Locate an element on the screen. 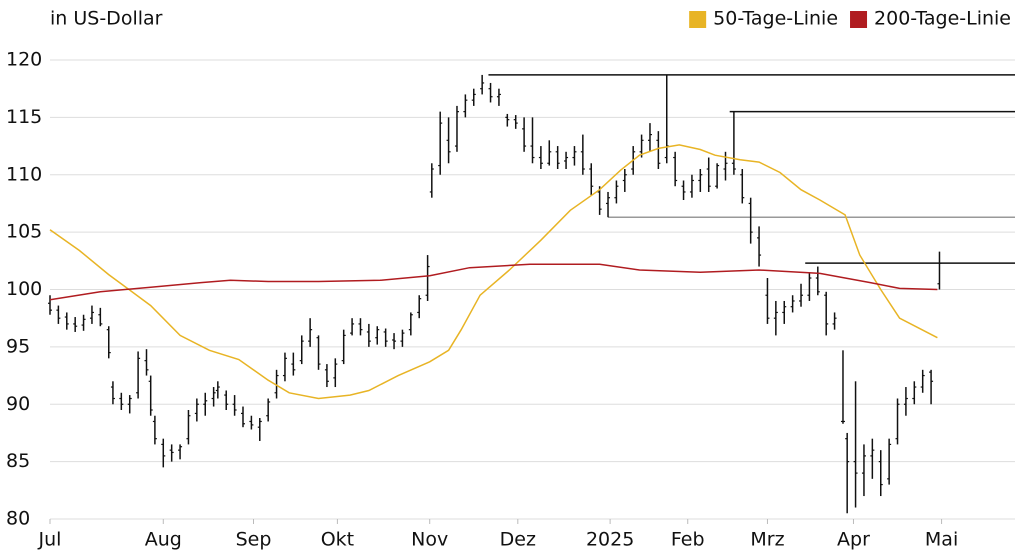 This screenshot has height=560, width=1024. y-tick-label: 100 is located at coordinates (24, 289).